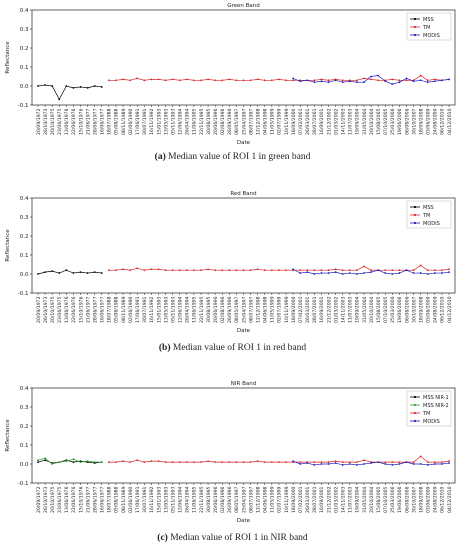 This screenshot has height=550, width=465. Describe the element at coordinates (243, 6) in the screenshot. I see `chart-title: Green Band` at that location.